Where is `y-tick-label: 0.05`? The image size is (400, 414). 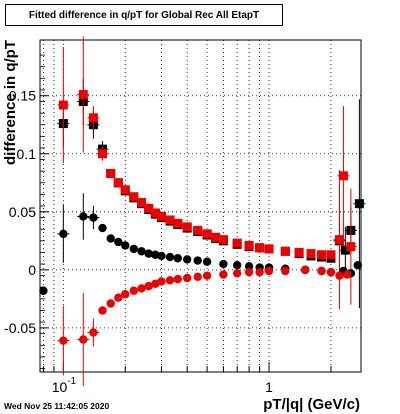 y-tick-label: 0.05 is located at coordinates (22, 212).